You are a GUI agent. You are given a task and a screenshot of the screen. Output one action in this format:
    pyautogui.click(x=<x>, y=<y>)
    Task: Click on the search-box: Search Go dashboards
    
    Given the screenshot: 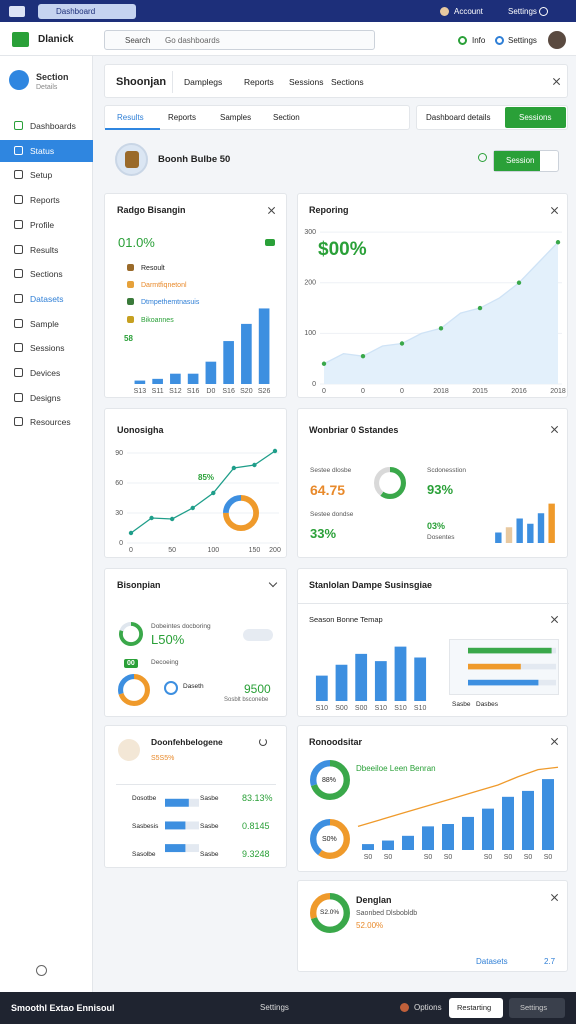 What is the action you would take?
    pyautogui.click(x=239, y=40)
    